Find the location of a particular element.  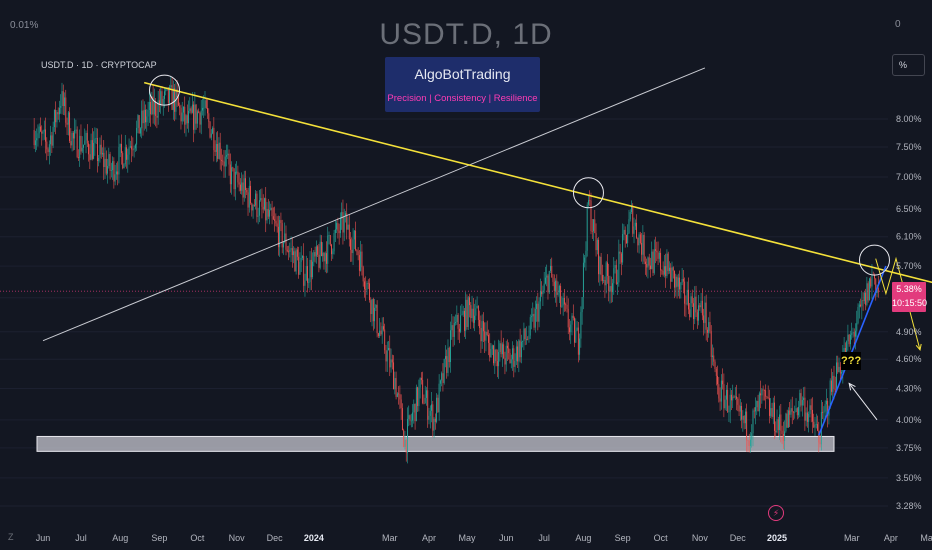

tradingview-logo-icon: Z is located at coordinates (11, 537).